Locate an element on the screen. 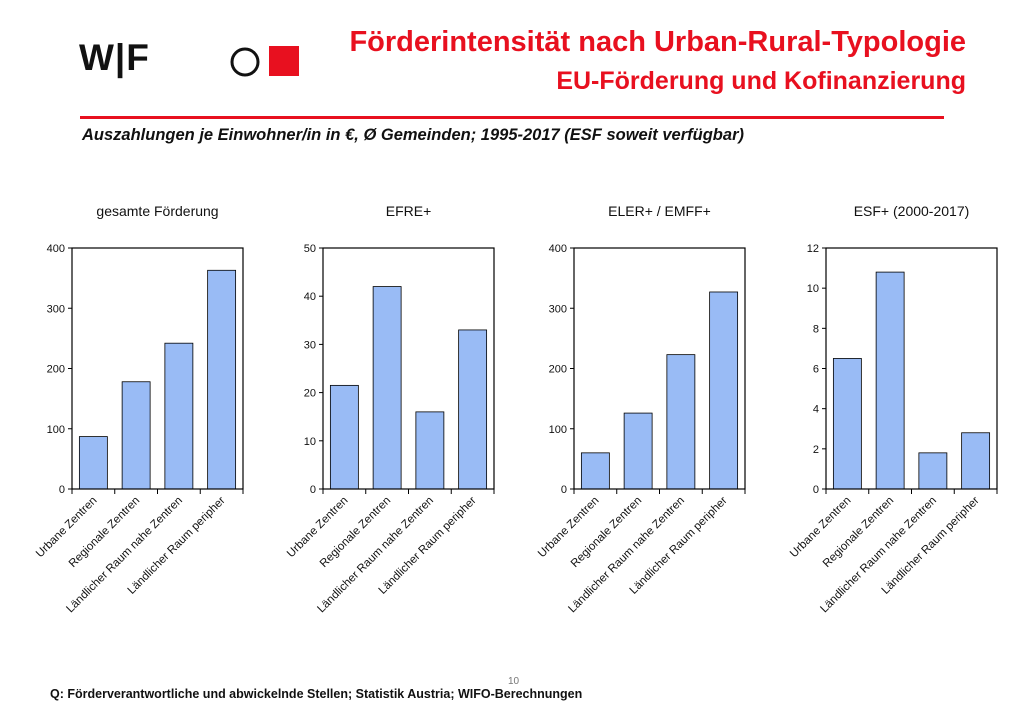 The image size is (1024, 709). y-tick-label: 6 is located at coordinates (816, 370).